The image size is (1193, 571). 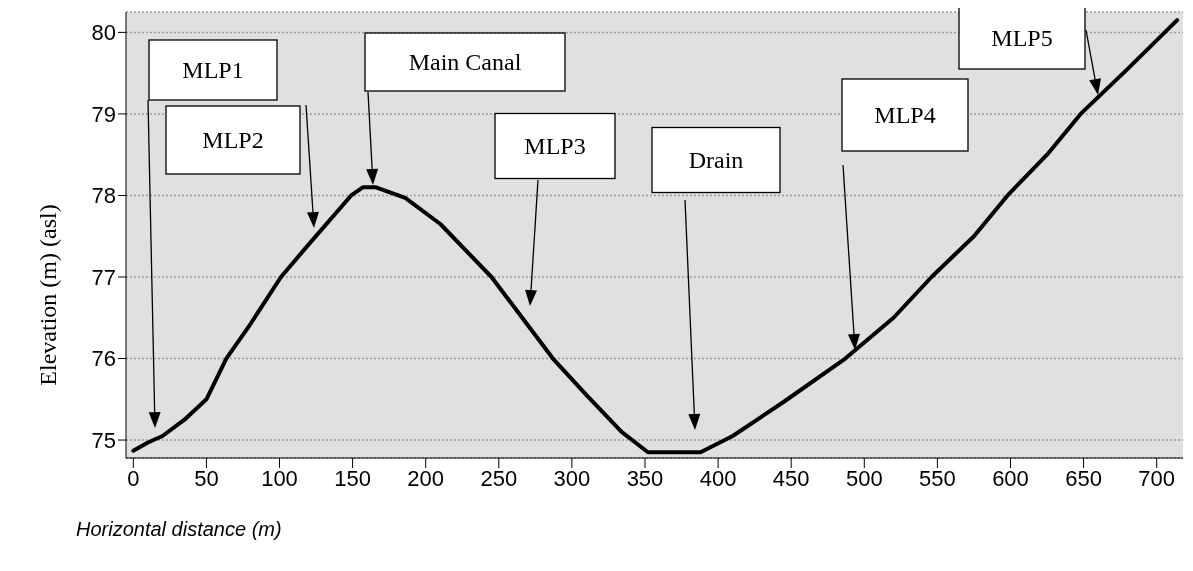 What do you see at coordinates (179, 529) in the screenshot?
I see `x-axis-title: Horizontal distance (m)` at bounding box center [179, 529].